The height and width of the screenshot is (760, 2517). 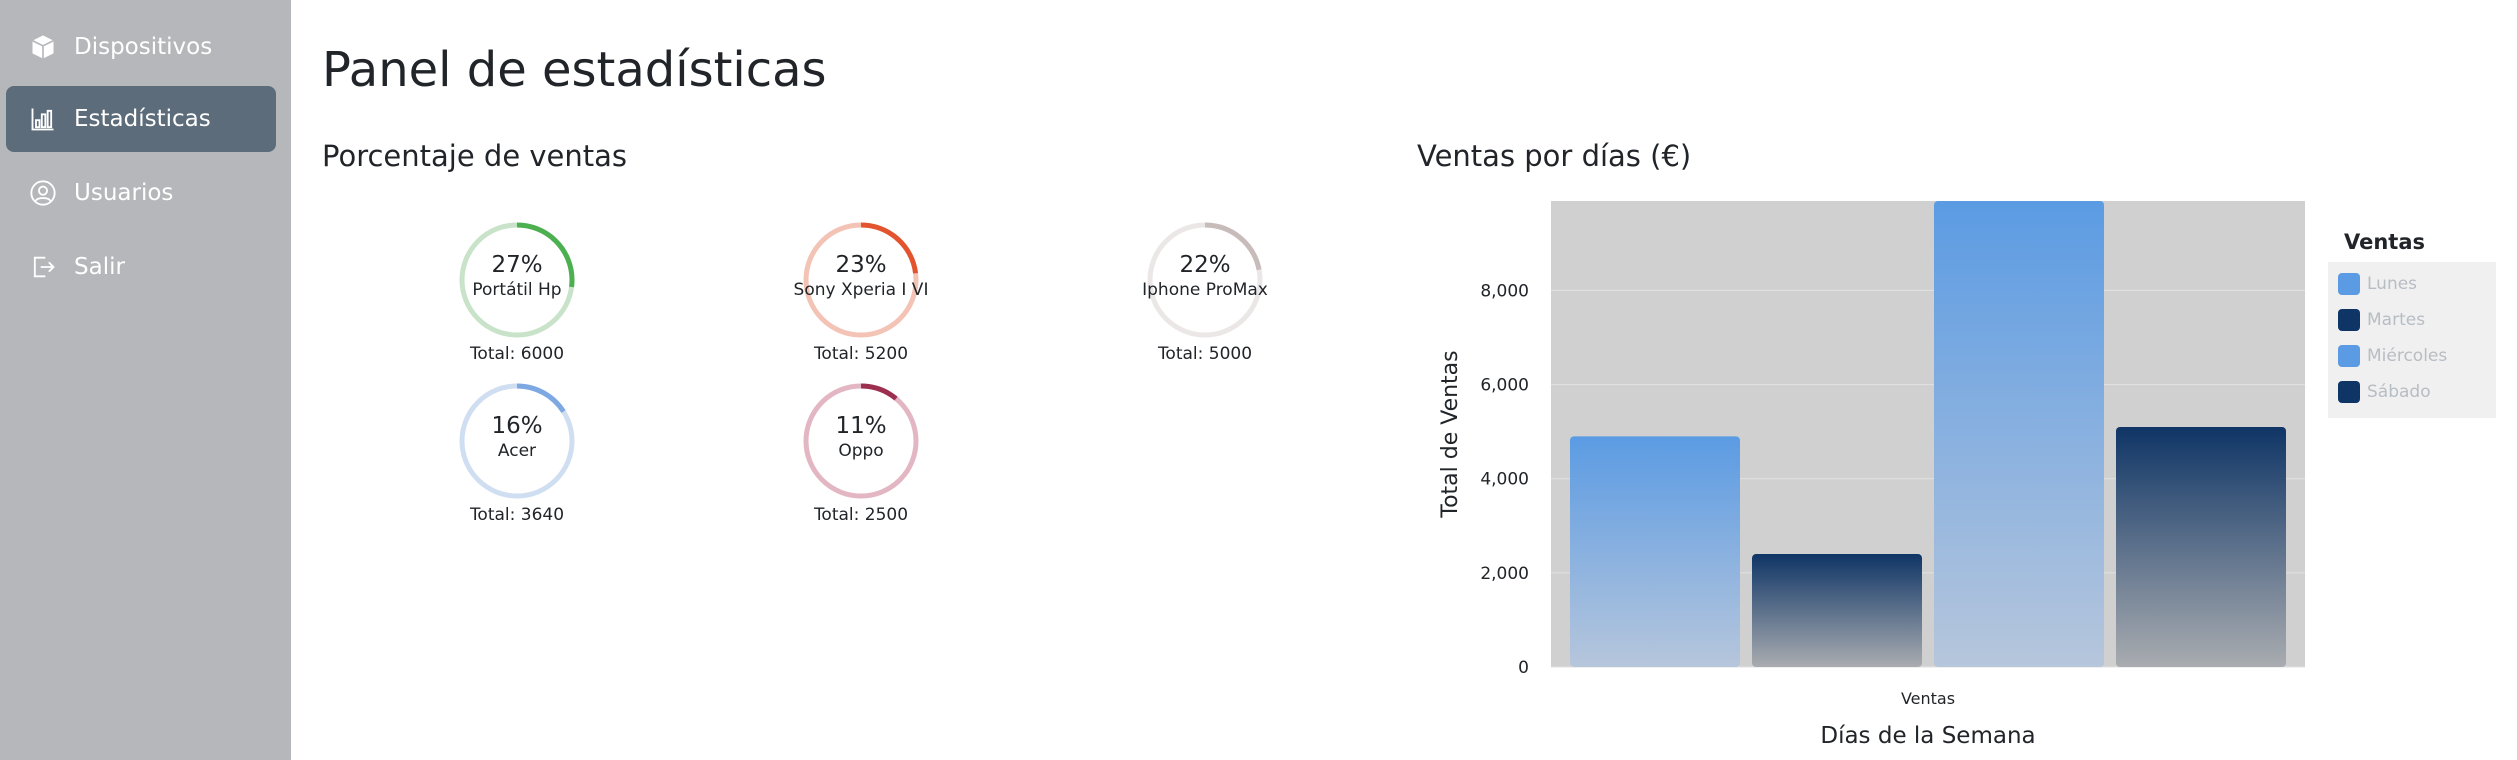 I want to click on donut-total: Total: 5200, so click(x=861, y=354).